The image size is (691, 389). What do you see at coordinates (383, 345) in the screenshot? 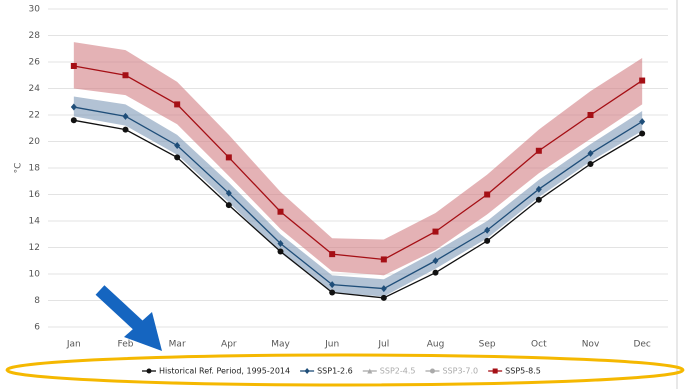
I see `x-tick-label: Jul` at bounding box center [383, 345].